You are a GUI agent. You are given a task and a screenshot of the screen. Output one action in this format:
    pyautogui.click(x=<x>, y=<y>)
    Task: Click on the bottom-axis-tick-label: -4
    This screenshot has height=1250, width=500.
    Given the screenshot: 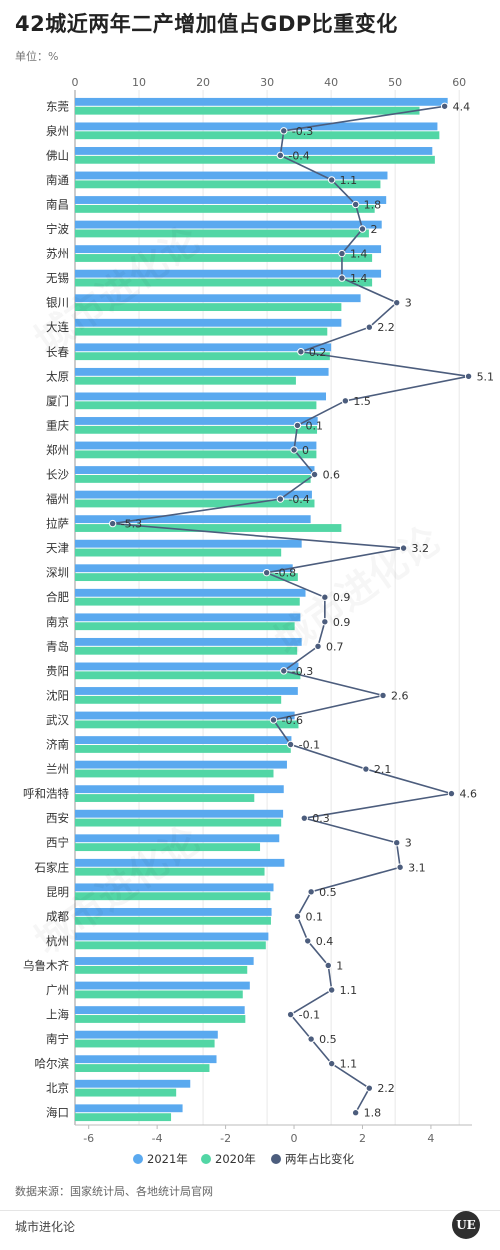 What is the action you would take?
    pyautogui.click(x=157, y=1138)
    